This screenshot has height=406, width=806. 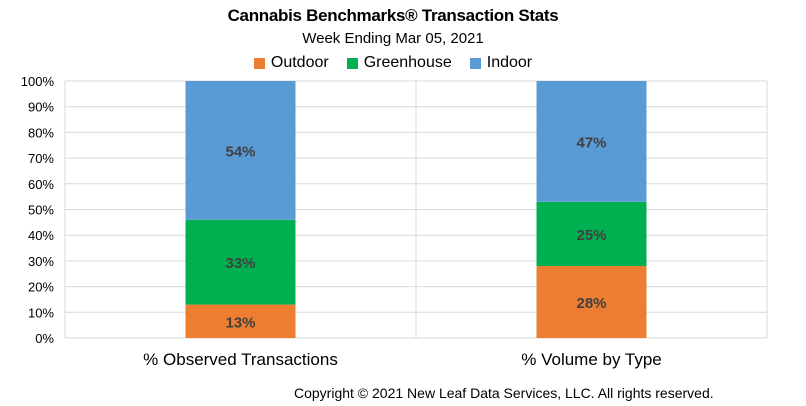 What do you see at coordinates (407, 62) in the screenshot?
I see `legend-label-greenhouse: Greenhouse` at bounding box center [407, 62].